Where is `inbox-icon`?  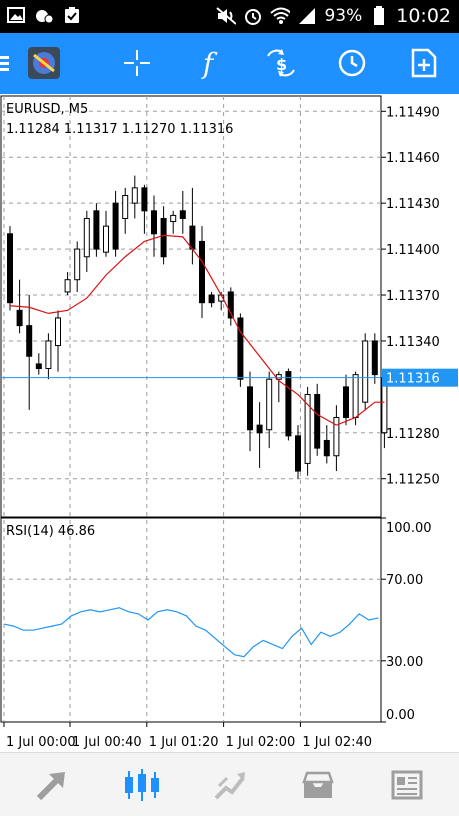 inbox-icon is located at coordinates (318, 785).